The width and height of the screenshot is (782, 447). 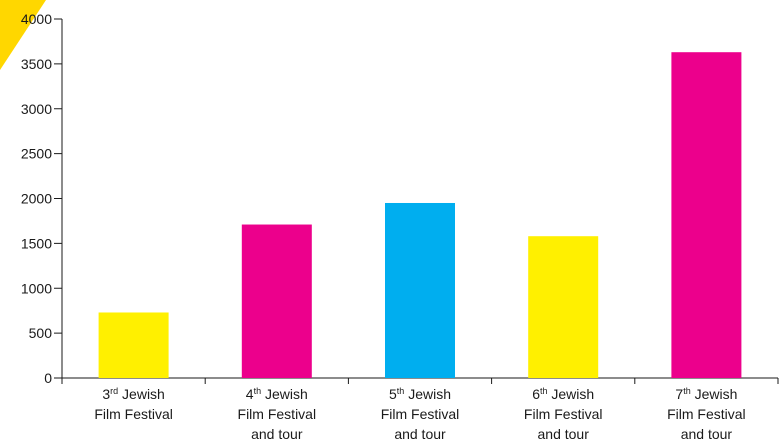 I want to click on y-tick-label: 4000, so click(x=36, y=19).